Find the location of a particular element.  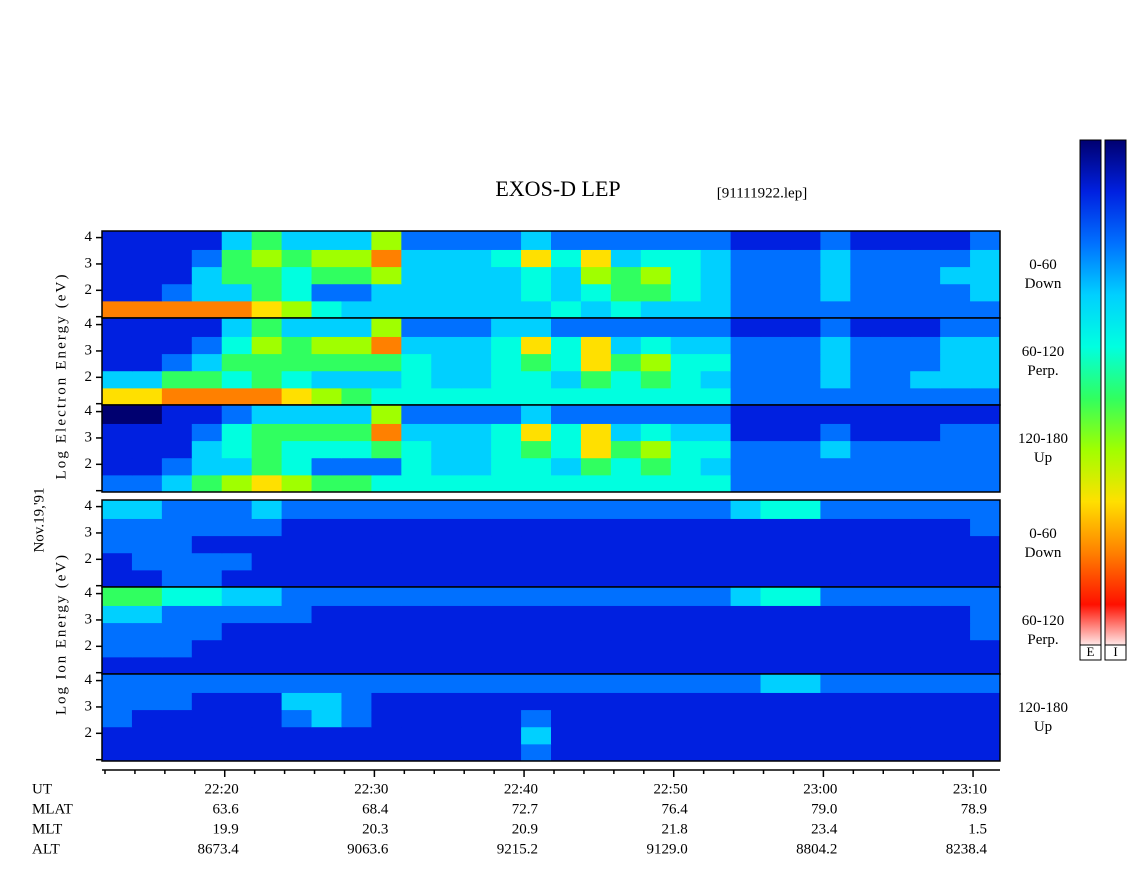

colorbar is located at coordinates (1090, 392).